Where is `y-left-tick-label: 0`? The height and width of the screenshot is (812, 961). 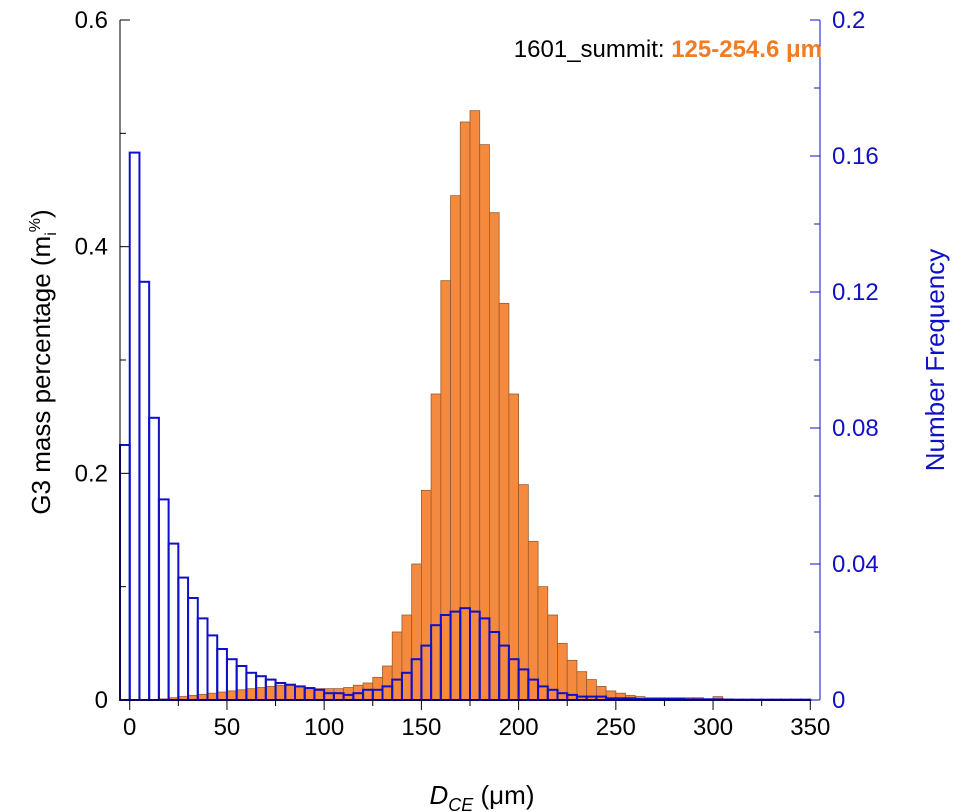 y-left-tick-label: 0 is located at coordinates (101, 700).